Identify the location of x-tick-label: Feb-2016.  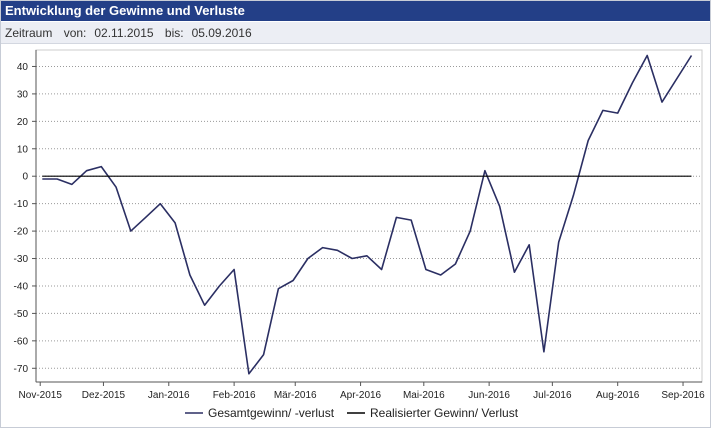
(234, 395).